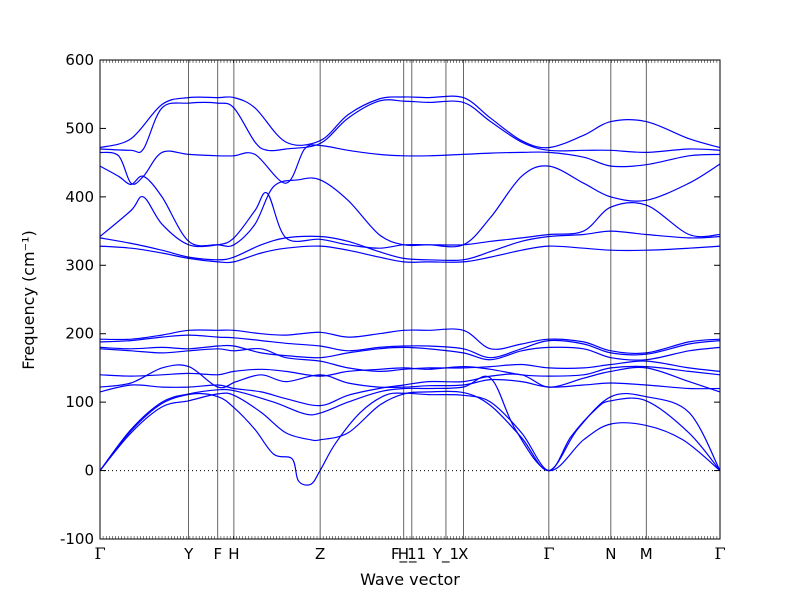  Describe the element at coordinates (217, 554) in the screenshot. I see `x-tick-label: F` at that location.